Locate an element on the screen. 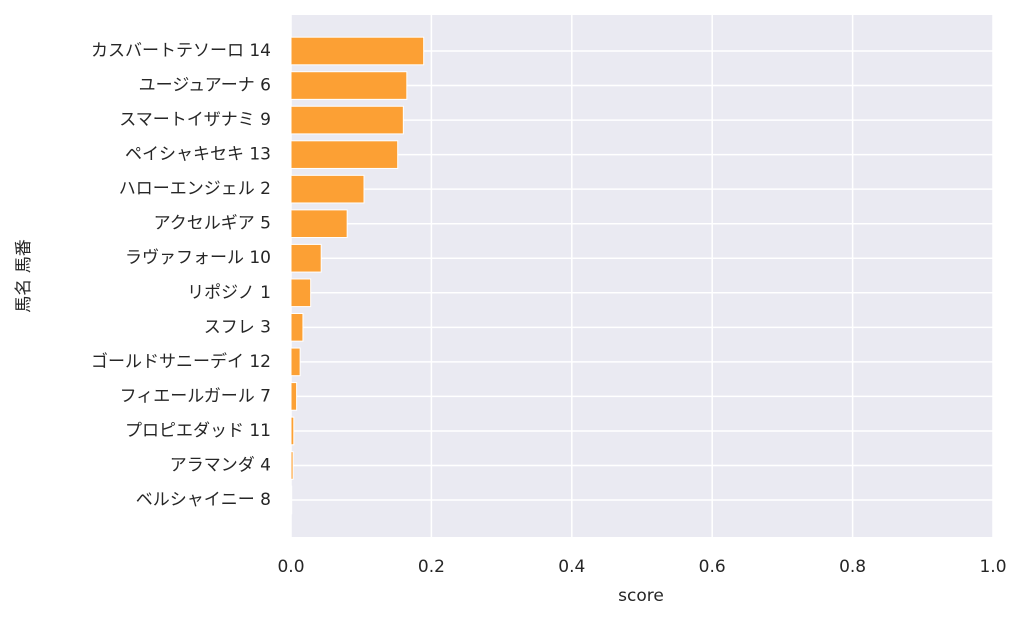 The height and width of the screenshot is (620, 1024). x-axis-label: score is located at coordinates (641, 596).